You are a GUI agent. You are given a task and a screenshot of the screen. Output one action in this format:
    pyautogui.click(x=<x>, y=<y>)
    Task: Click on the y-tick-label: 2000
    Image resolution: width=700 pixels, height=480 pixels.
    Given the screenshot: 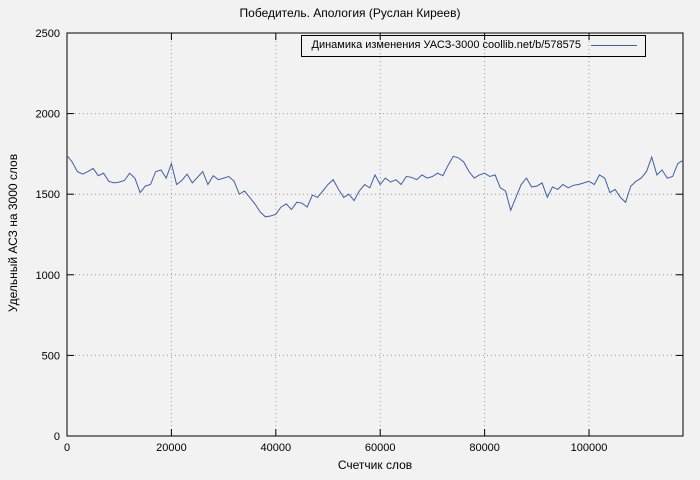 What is the action you would take?
    pyautogui.click(x=48, y=115)
    